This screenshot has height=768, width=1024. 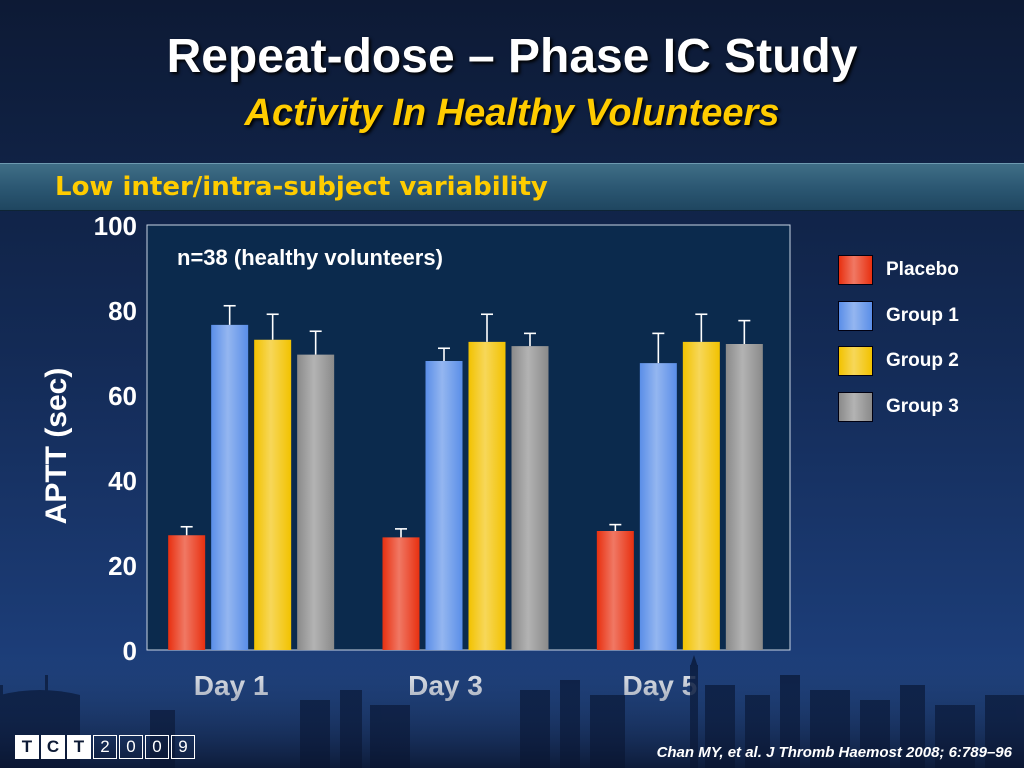 I want to click on y-tick-label: 100, so click(x=115, y=228).